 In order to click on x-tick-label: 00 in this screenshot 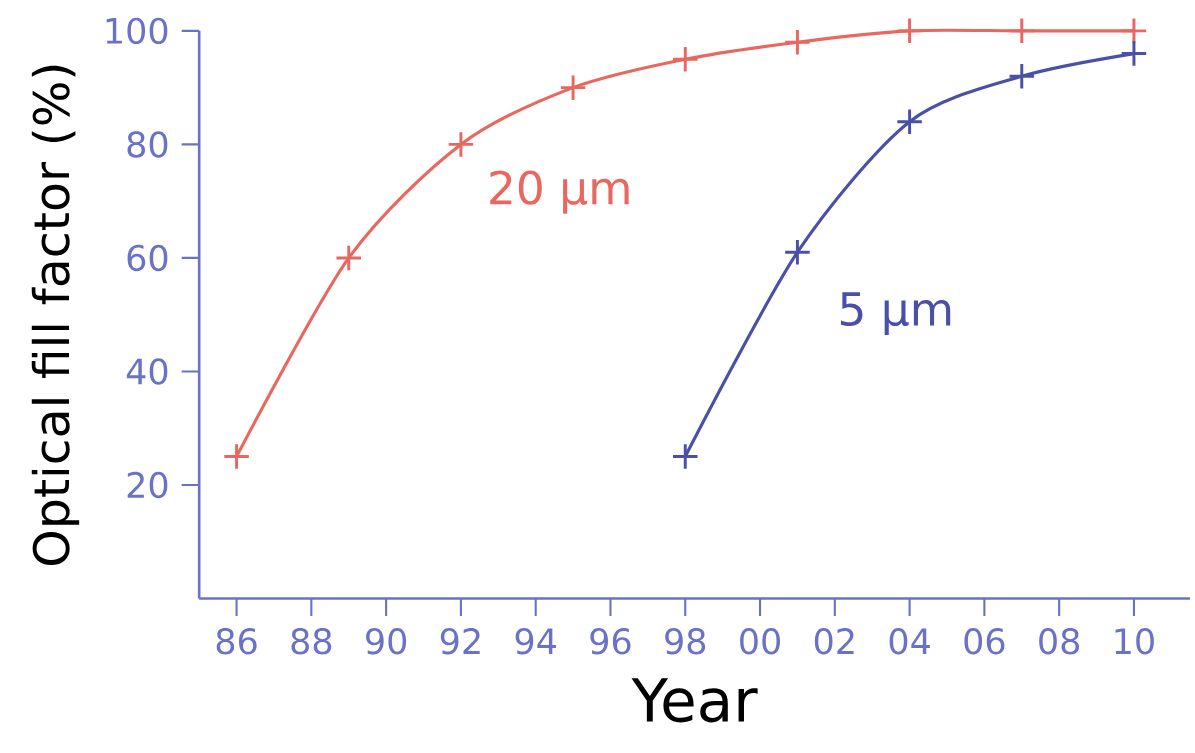, I will do `click(760, 641)`.